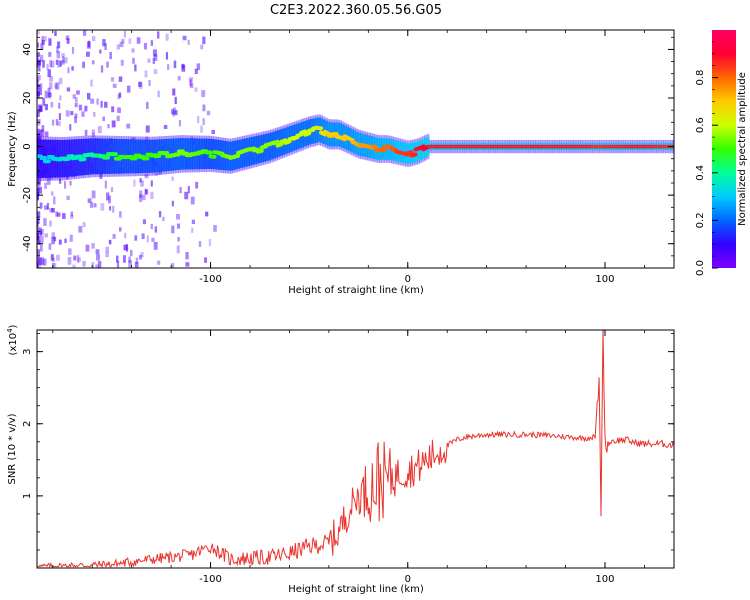 The width and height of the screenshot is (750, 600). What do you see at coordinates (13, 326) in the screenshot?
I see `snr-scale-close: )` at bounding box center [13, 326].